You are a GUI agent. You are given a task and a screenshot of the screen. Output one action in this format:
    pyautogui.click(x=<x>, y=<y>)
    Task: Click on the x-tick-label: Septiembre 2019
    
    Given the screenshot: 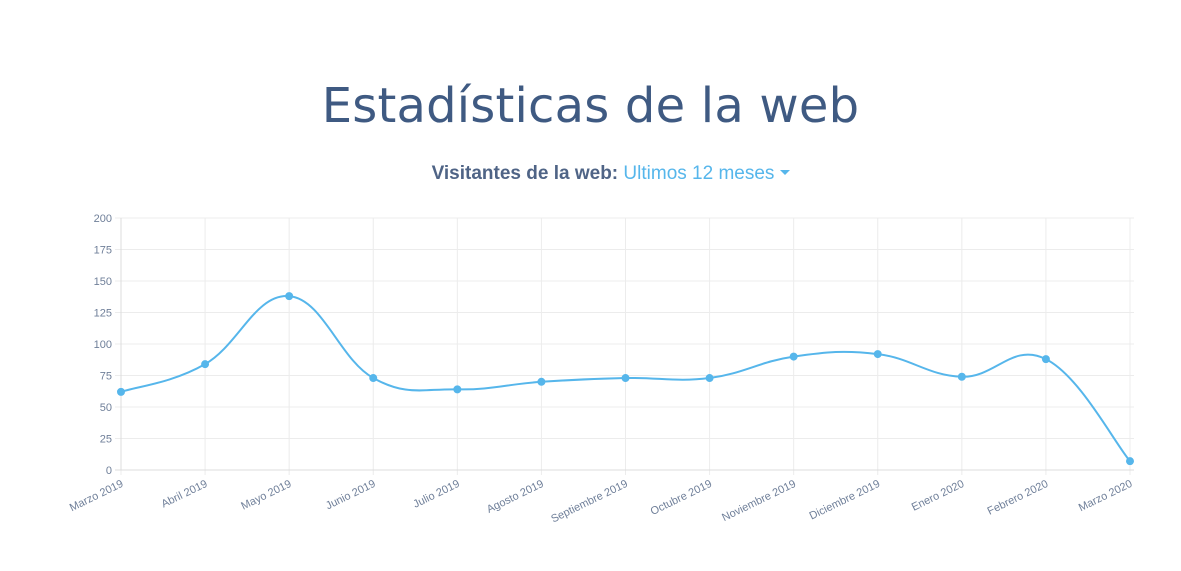 What is the action you would take?
    pyautogui.click(x=589, y=502)
    